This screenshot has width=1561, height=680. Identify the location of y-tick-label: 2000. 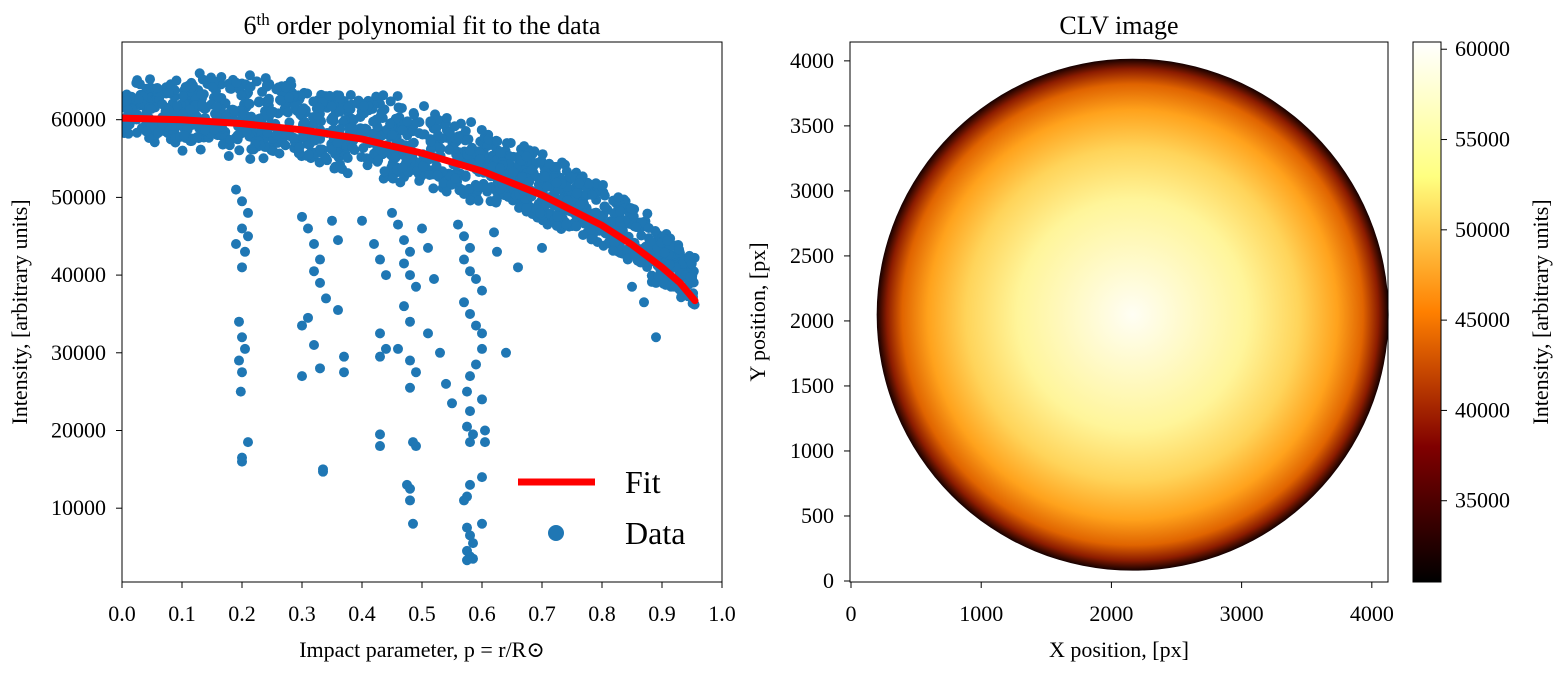
(812, 320).